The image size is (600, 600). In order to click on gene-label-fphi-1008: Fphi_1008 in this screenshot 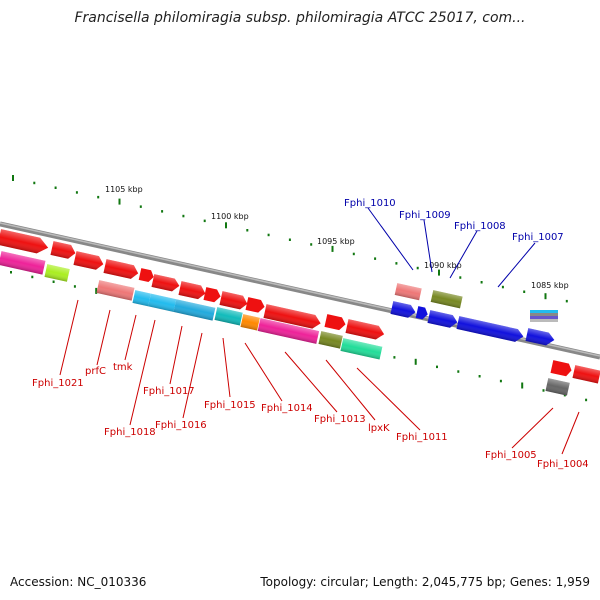, I will do `click(480, 226)`.